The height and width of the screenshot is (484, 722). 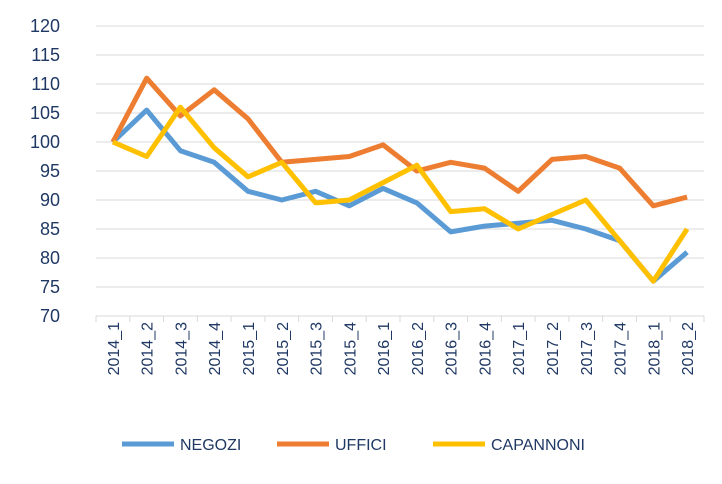 What do you see at coordinates (654, 348) in the screenshot?
I see `x-tick-label: 2018_1` at bounding box center [654, 348].